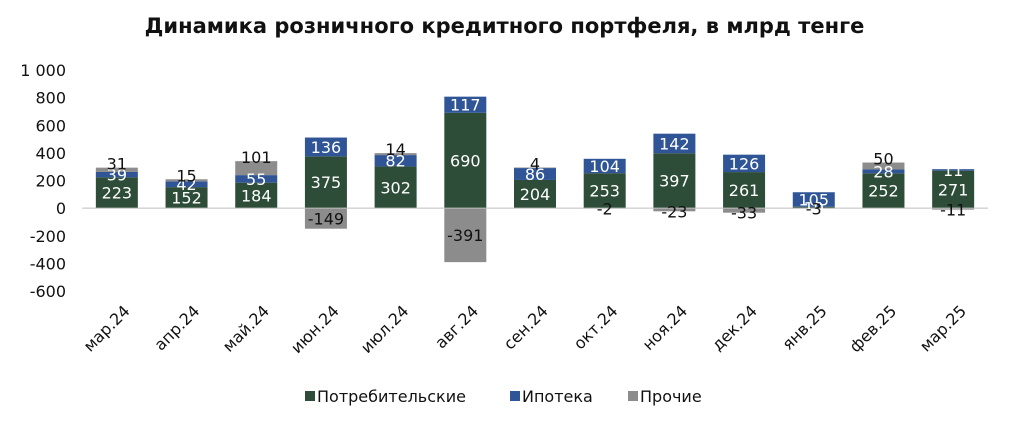  I want to click on data-label: -149, so click(326, 218).